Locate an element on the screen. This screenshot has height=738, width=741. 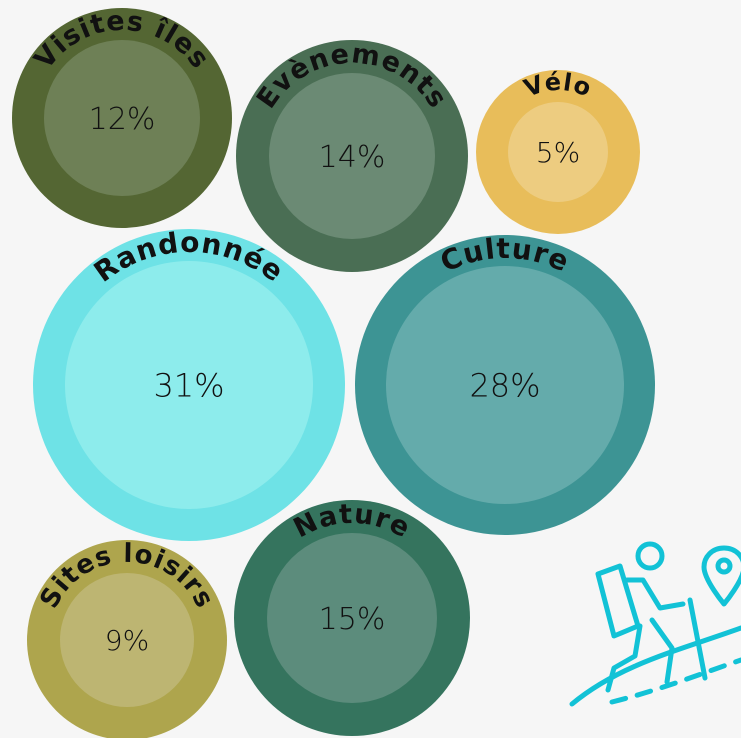
bubble-sites-loisirs: 9%Sites loisirs is located at coordinates (127, 638).